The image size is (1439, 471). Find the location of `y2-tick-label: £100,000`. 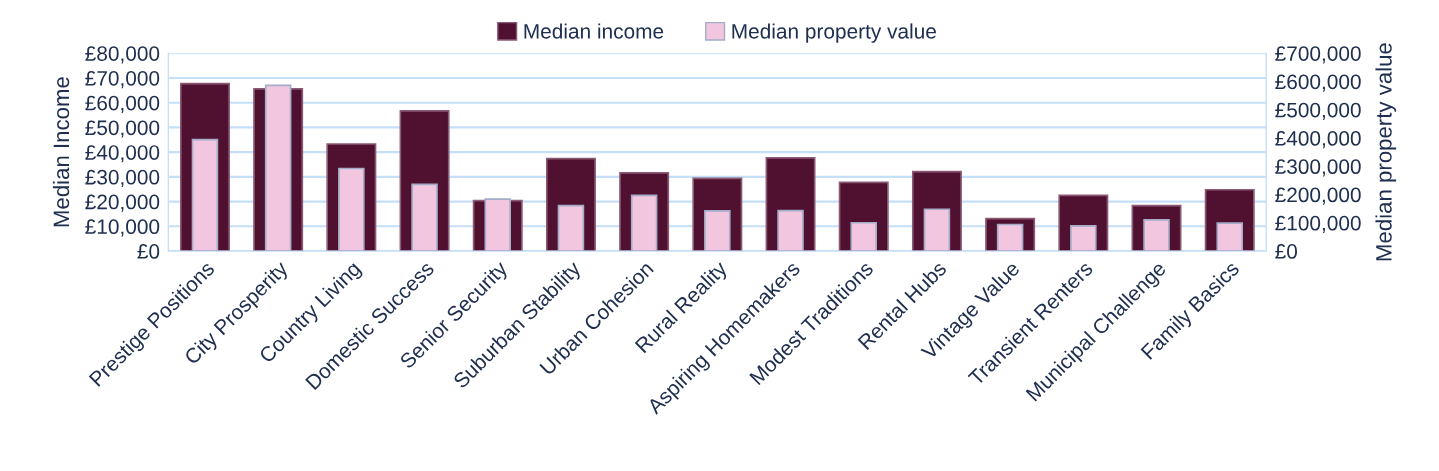

y2-tick-label: £100,000 is located at coordinates (1318, 224).